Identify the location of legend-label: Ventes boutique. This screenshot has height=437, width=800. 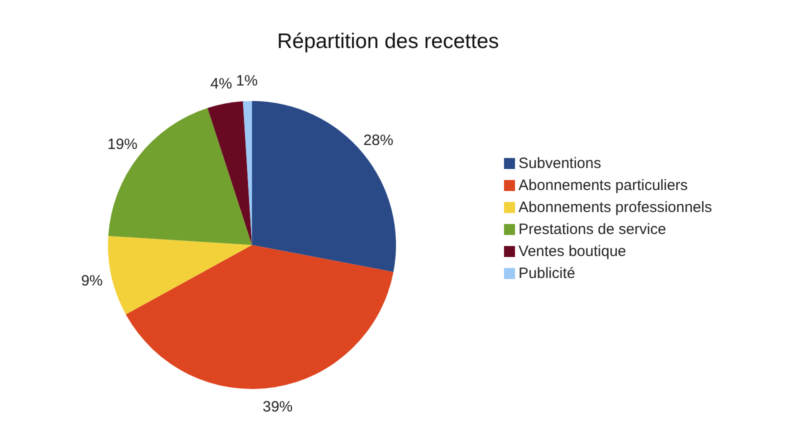
(572, 251).